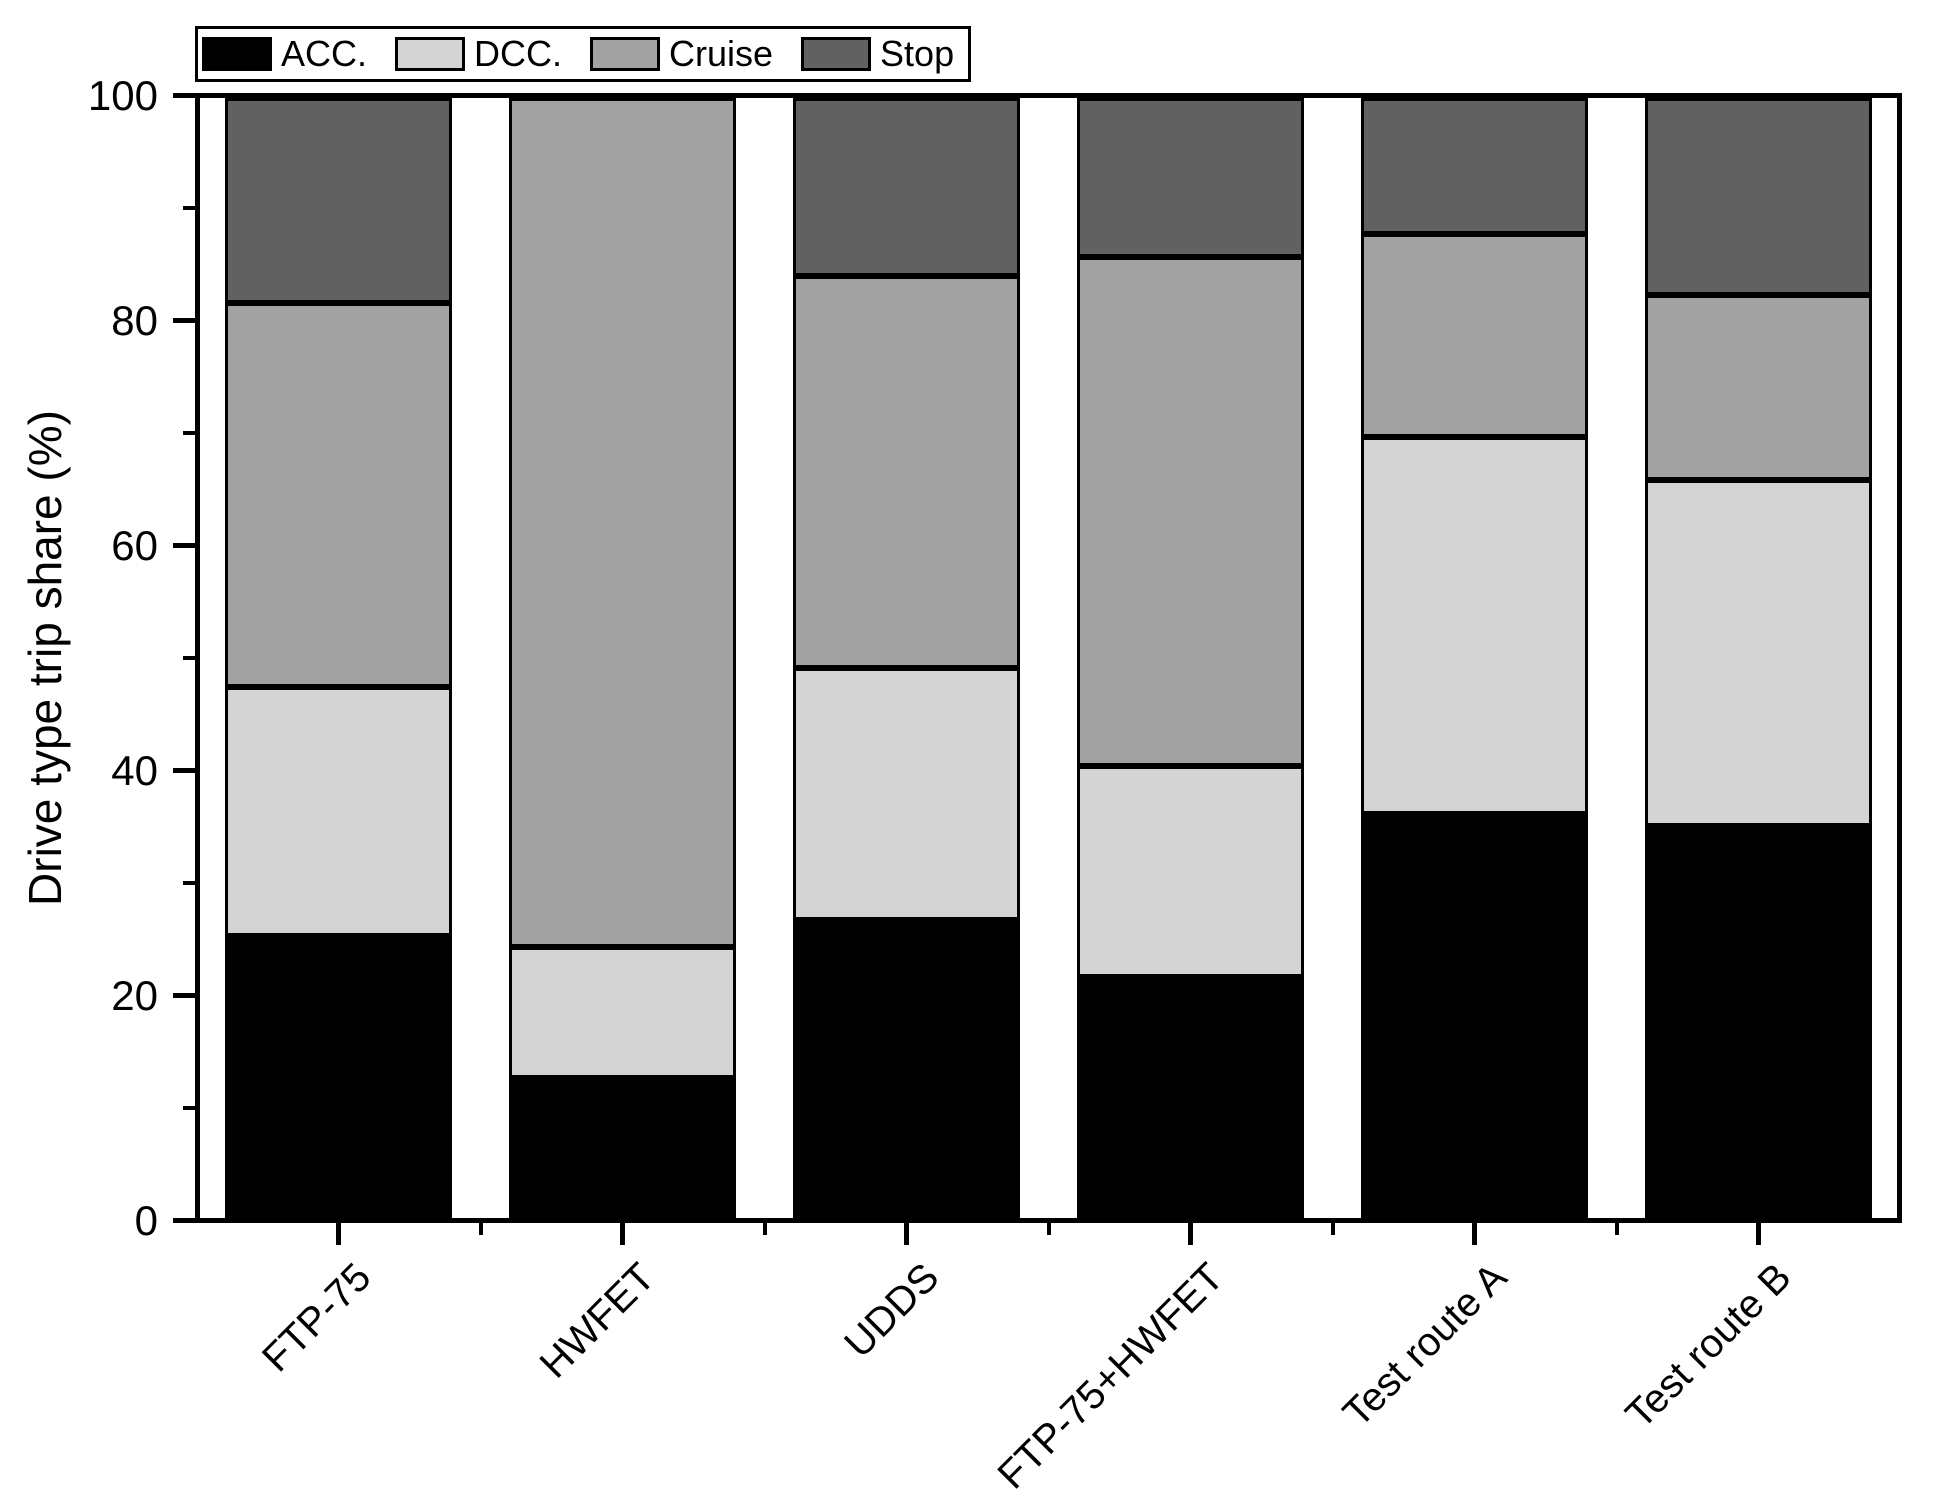  I want to click on y-tick-label-60: 60, so click(134, 545).